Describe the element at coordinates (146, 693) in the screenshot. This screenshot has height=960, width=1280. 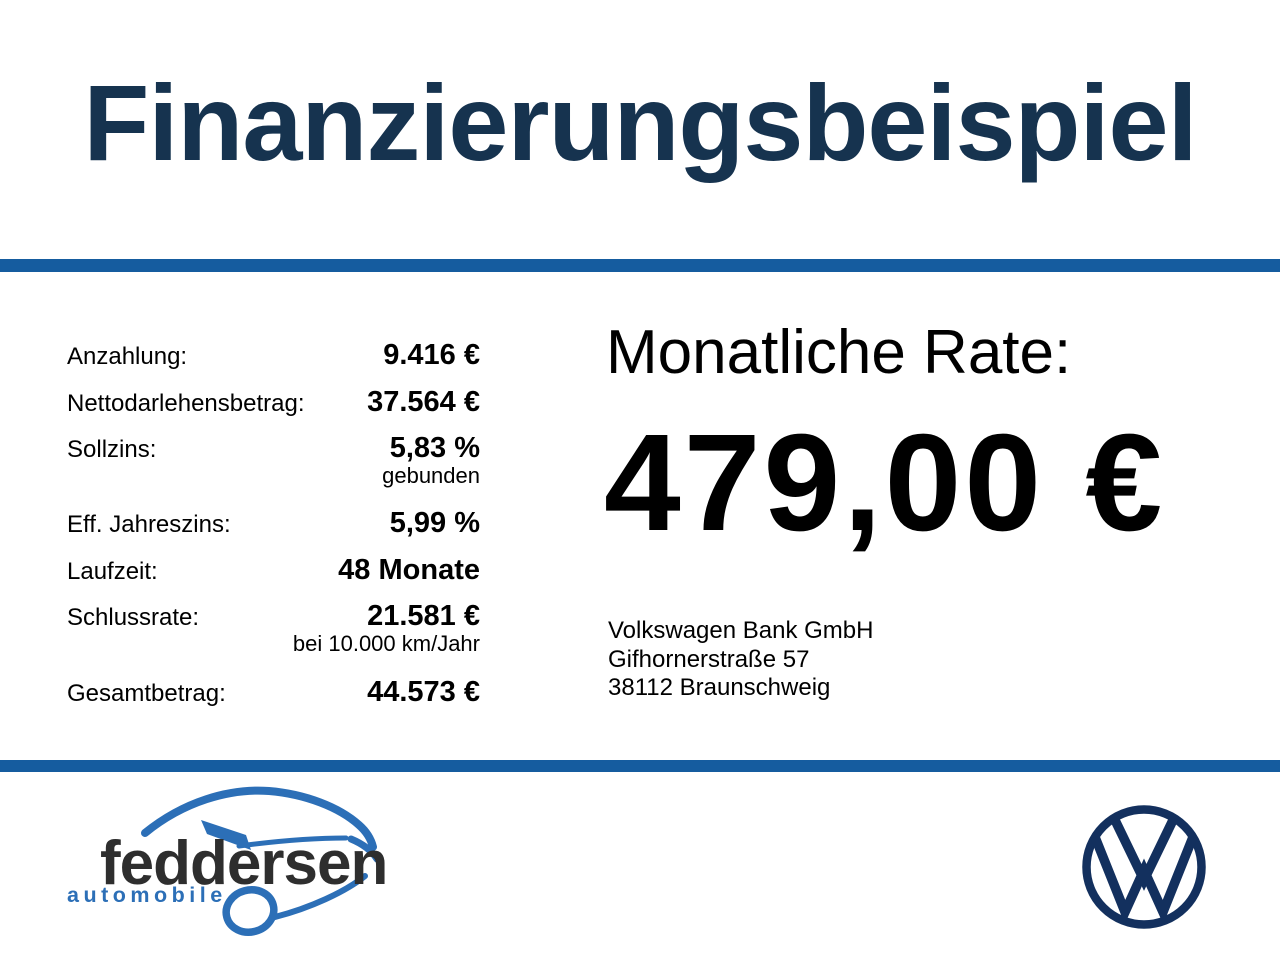
I see `finance-label: Gesamtbetrag:` at that location.